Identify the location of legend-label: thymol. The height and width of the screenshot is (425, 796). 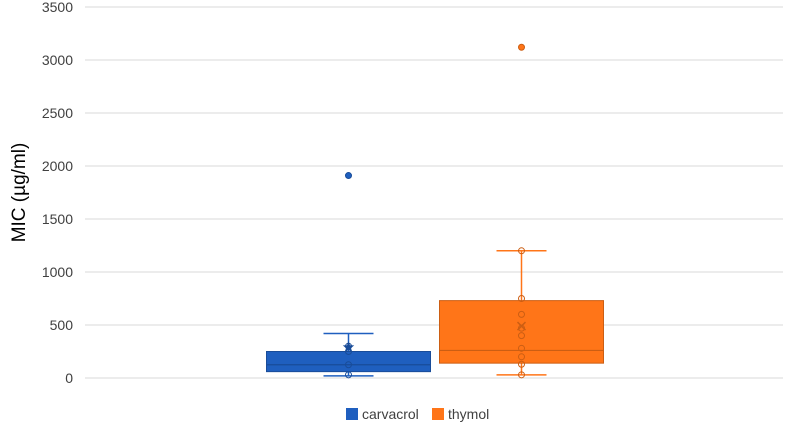
(468, 414).